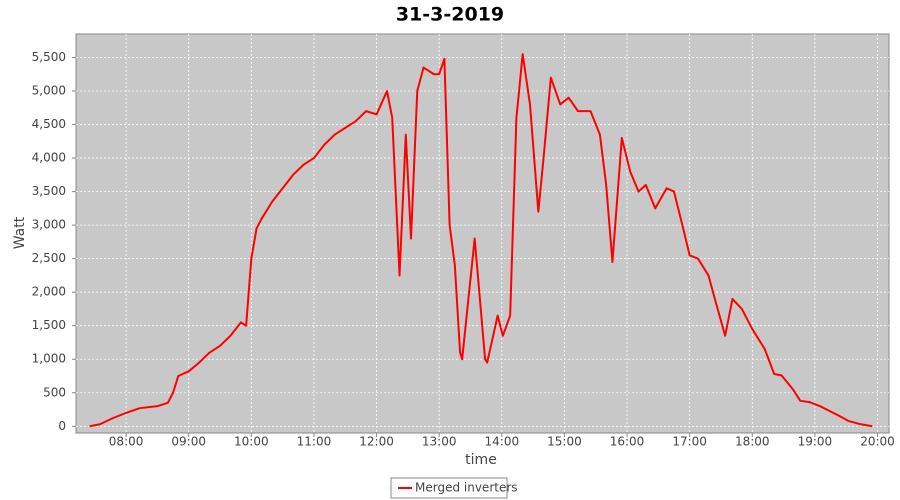  What do you see at coordinates (49, 91) in the screenshot?
I see `y-tick-label: 5,000` at bounding box center [49, 91].